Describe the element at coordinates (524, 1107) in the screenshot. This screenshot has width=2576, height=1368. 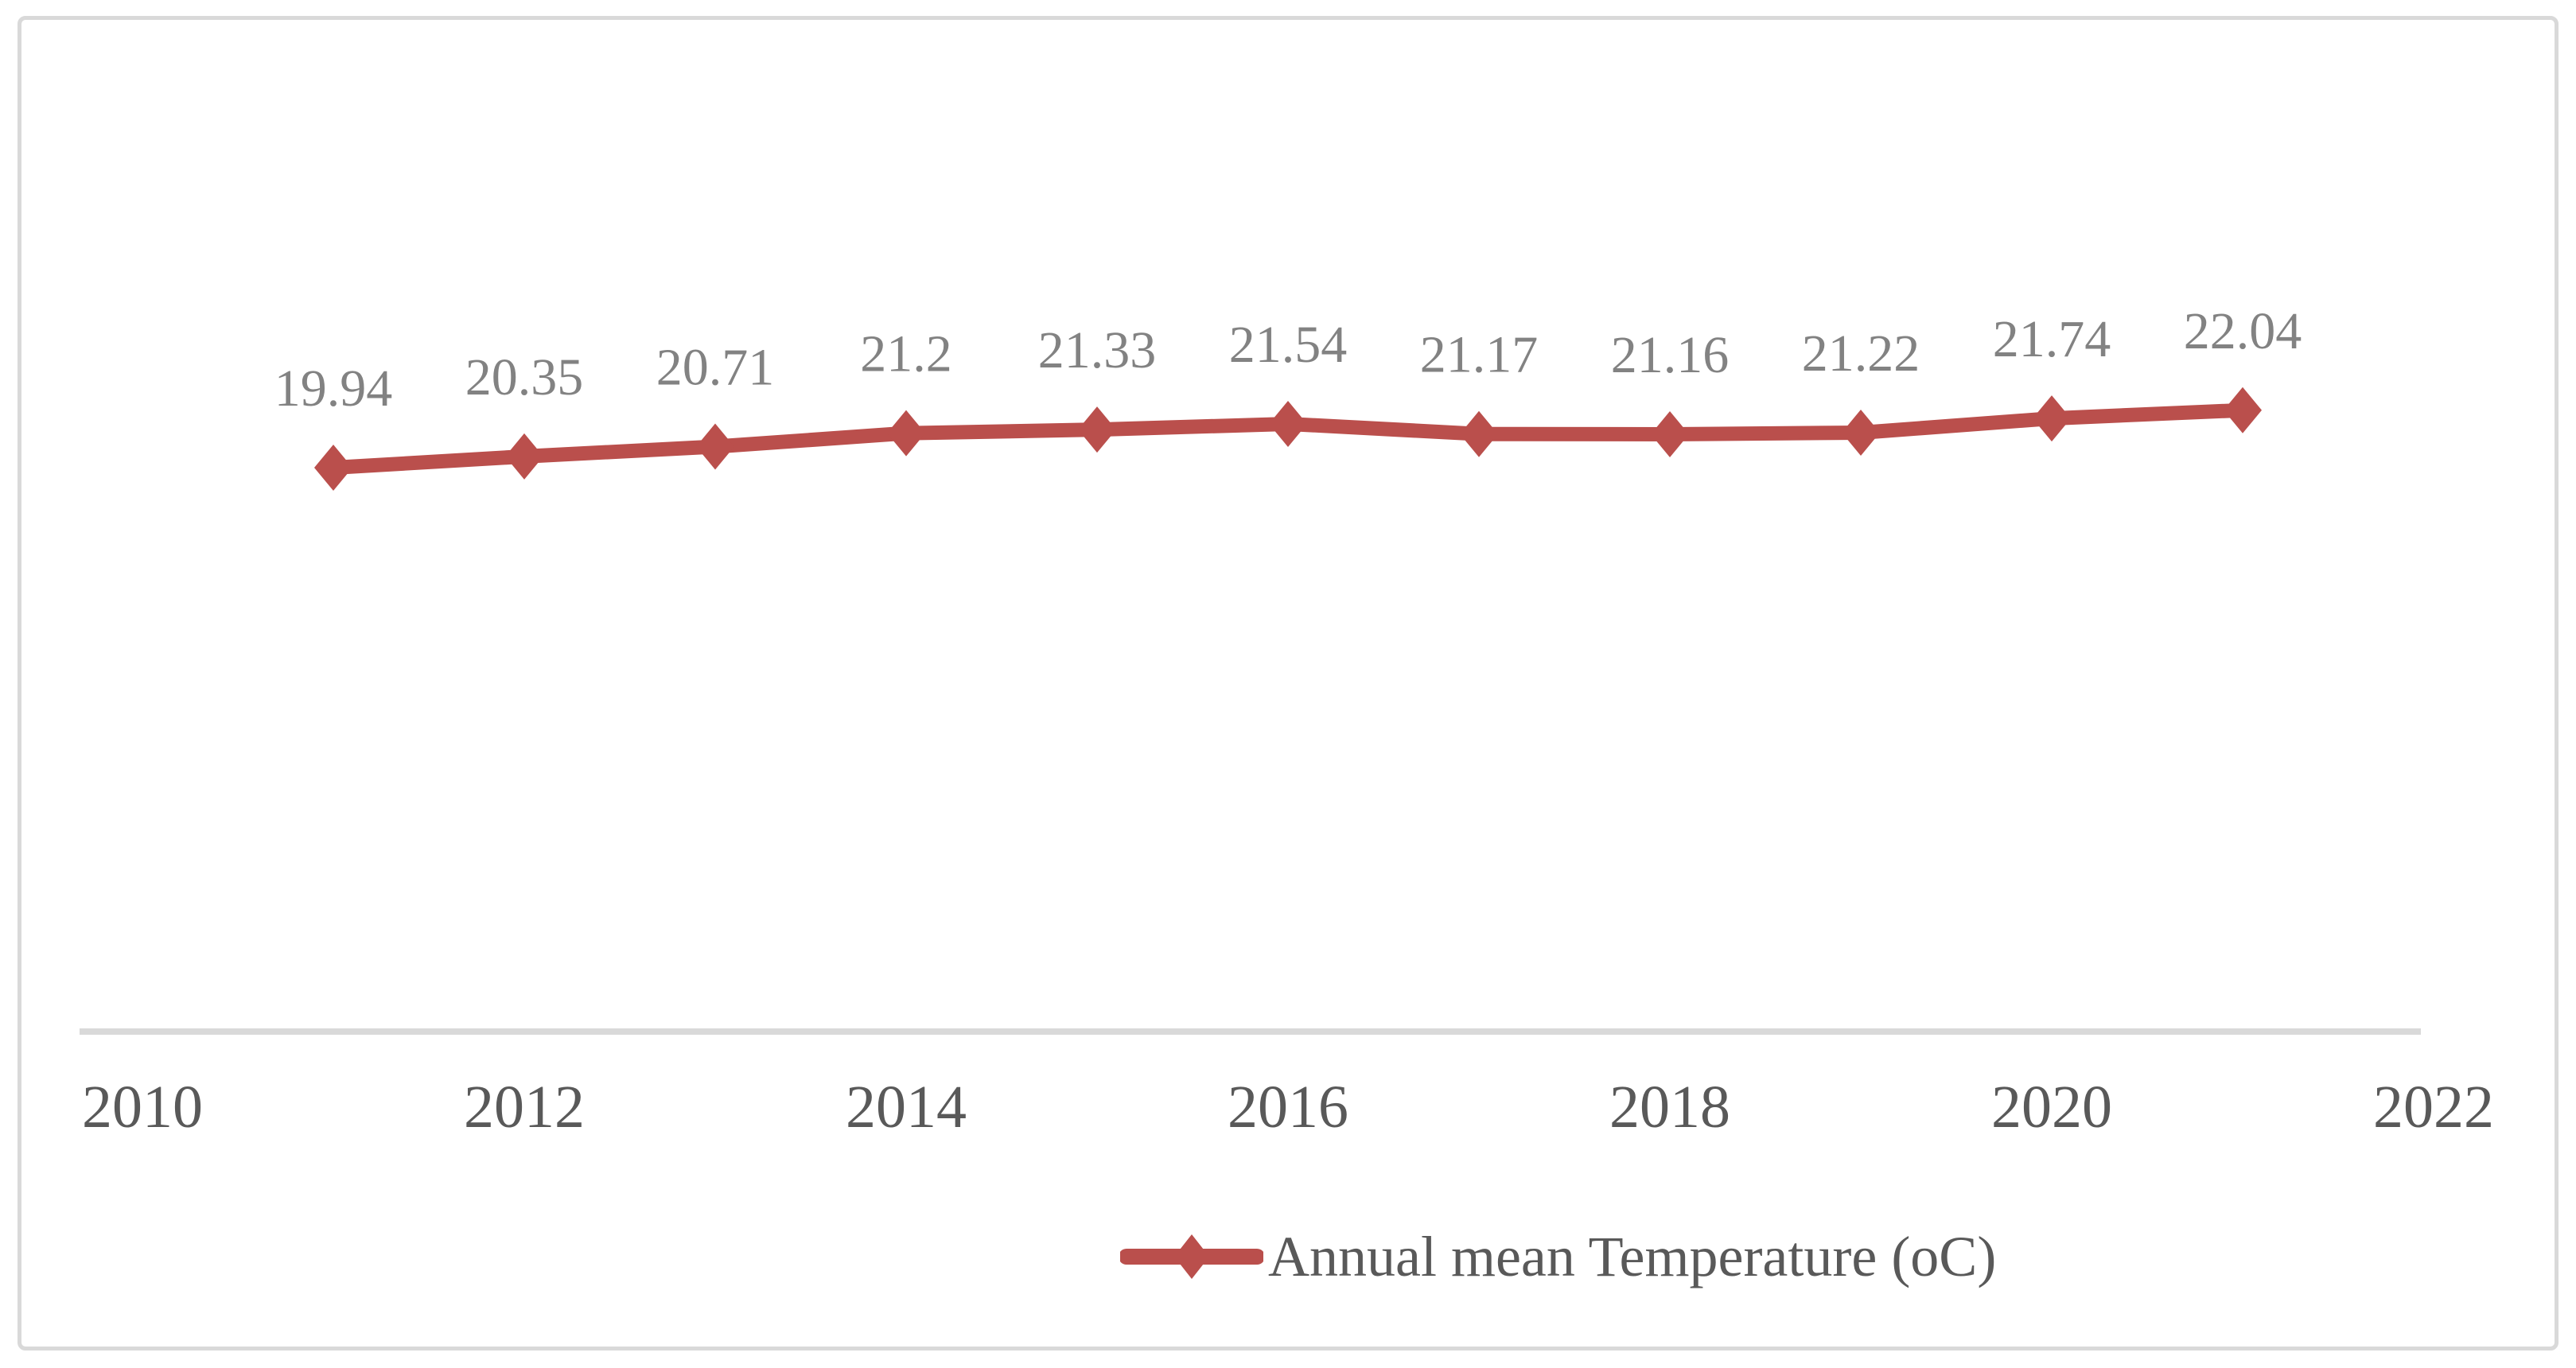
I see `x-tick-label: 2012` at that location.